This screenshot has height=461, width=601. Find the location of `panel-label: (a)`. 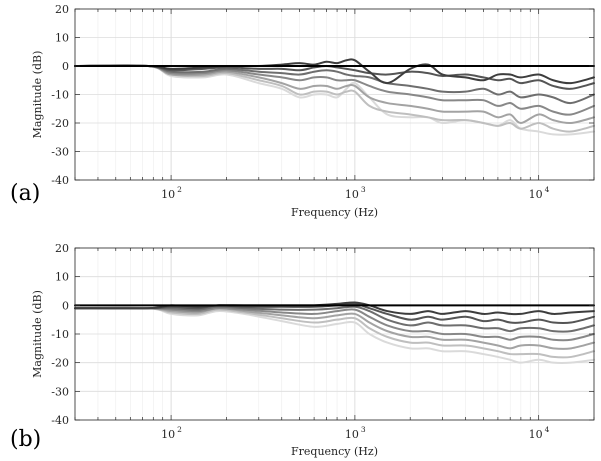

panel-label: (a) is located at coordinates (25, 193).